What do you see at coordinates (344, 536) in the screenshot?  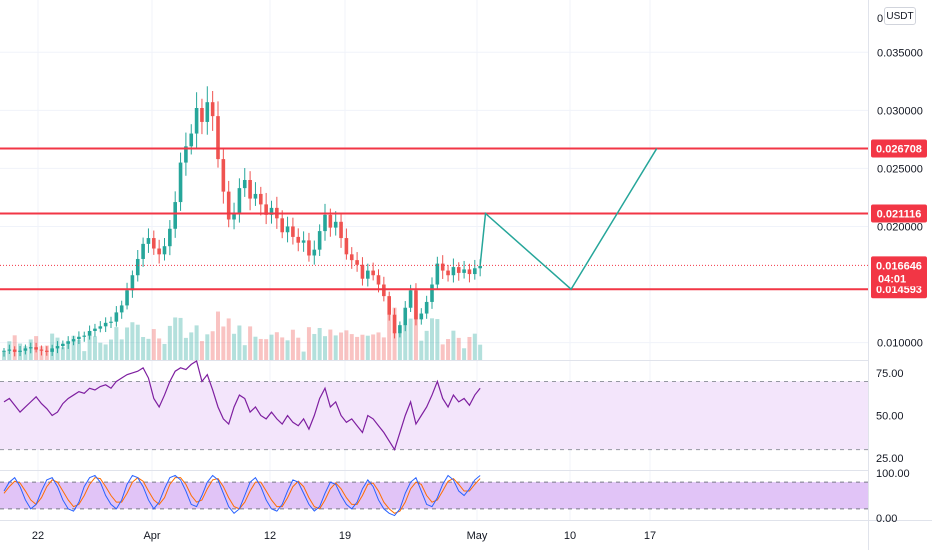 I see `time-axis: 22 Apr 12 19 May 10 17` at bounding box center [344, 536].